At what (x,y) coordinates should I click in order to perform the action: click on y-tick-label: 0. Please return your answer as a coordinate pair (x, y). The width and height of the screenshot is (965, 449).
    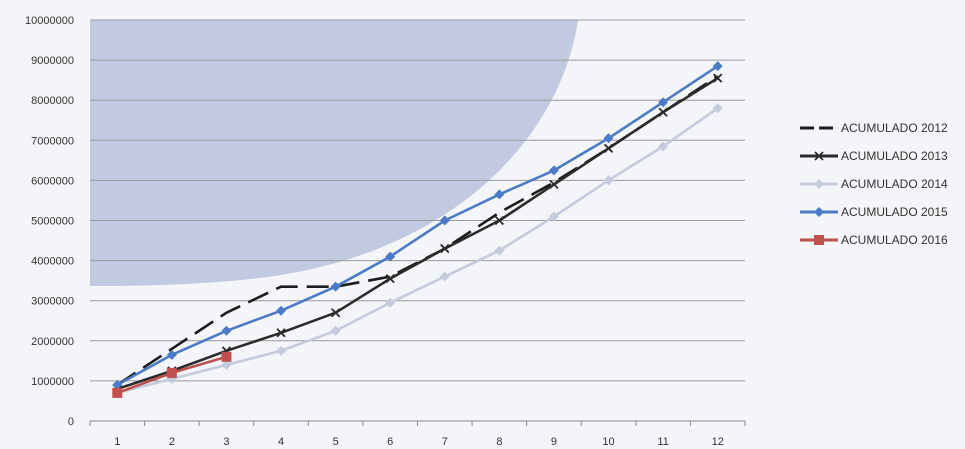
    Looking at the image, I should click on (71, 422).